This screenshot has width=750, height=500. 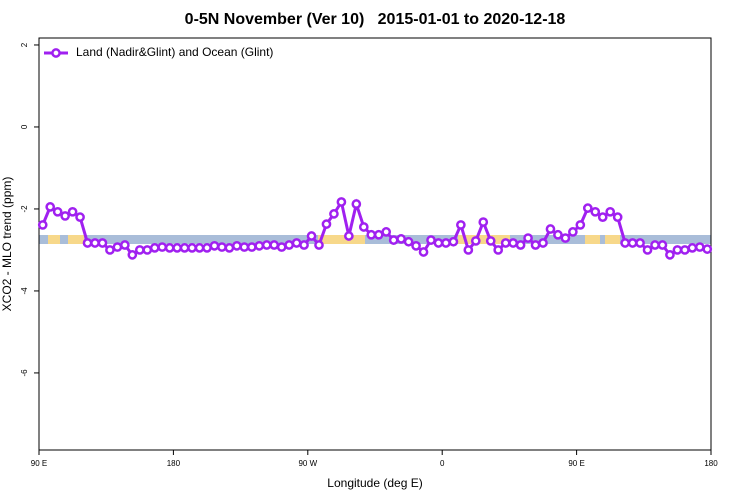 What do you see at coordinates (7, 244) in the screenshot?
I see `y-axis-label: XCO2 - MLO trend (ppm)` at bounding box center [7, 244].